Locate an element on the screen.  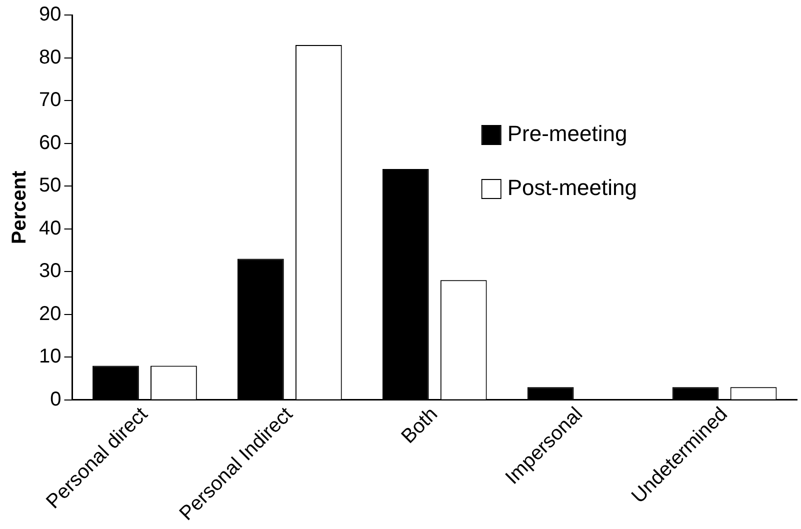
legend-label: Post-meeting is located at coordinates (572, 187).